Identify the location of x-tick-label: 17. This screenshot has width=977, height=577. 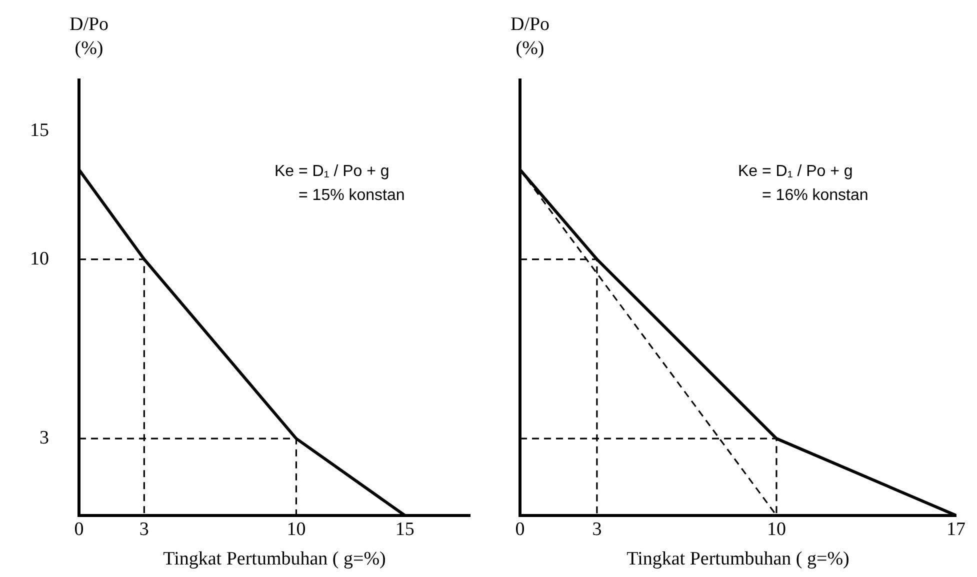
(956, 529).